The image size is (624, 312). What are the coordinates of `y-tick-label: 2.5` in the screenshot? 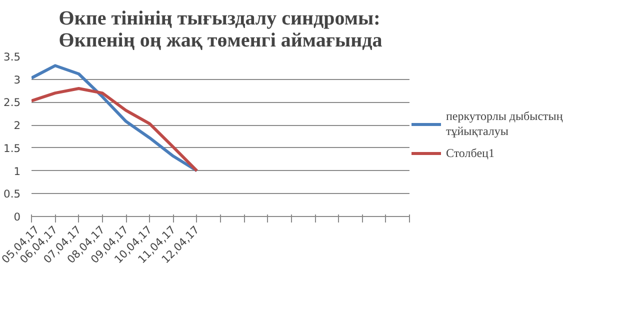 It's located at (12, 103).